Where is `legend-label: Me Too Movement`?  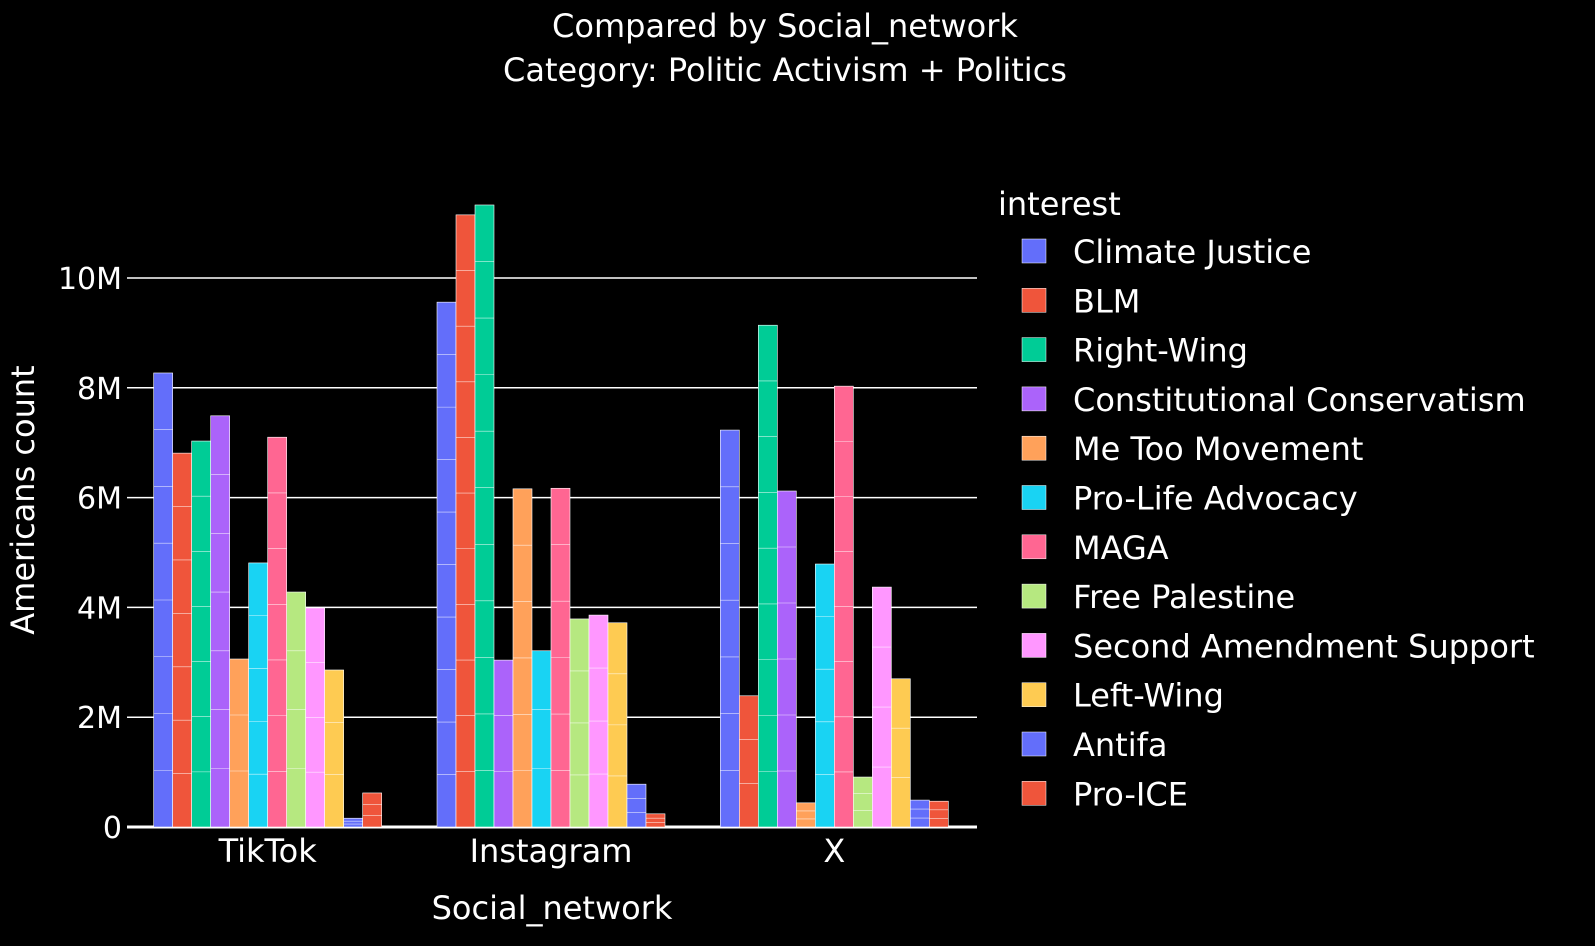
legend-label: Me Too Movement is located at coordinates (1218, 449).